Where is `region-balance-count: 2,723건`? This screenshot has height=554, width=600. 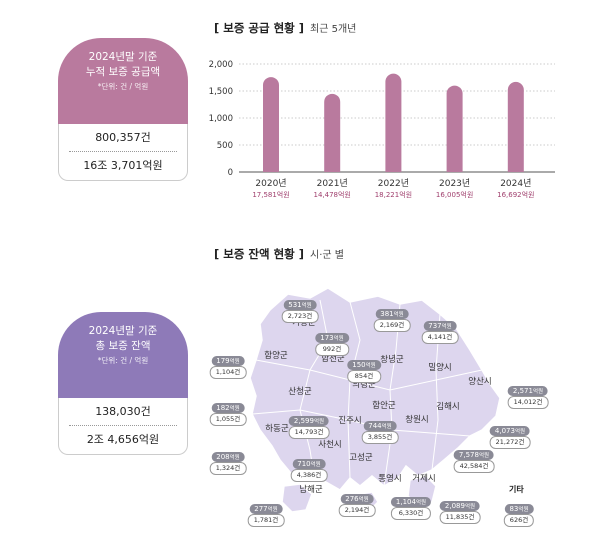 region-balance-count: 2,723건 is located at coordinates (300, 316).